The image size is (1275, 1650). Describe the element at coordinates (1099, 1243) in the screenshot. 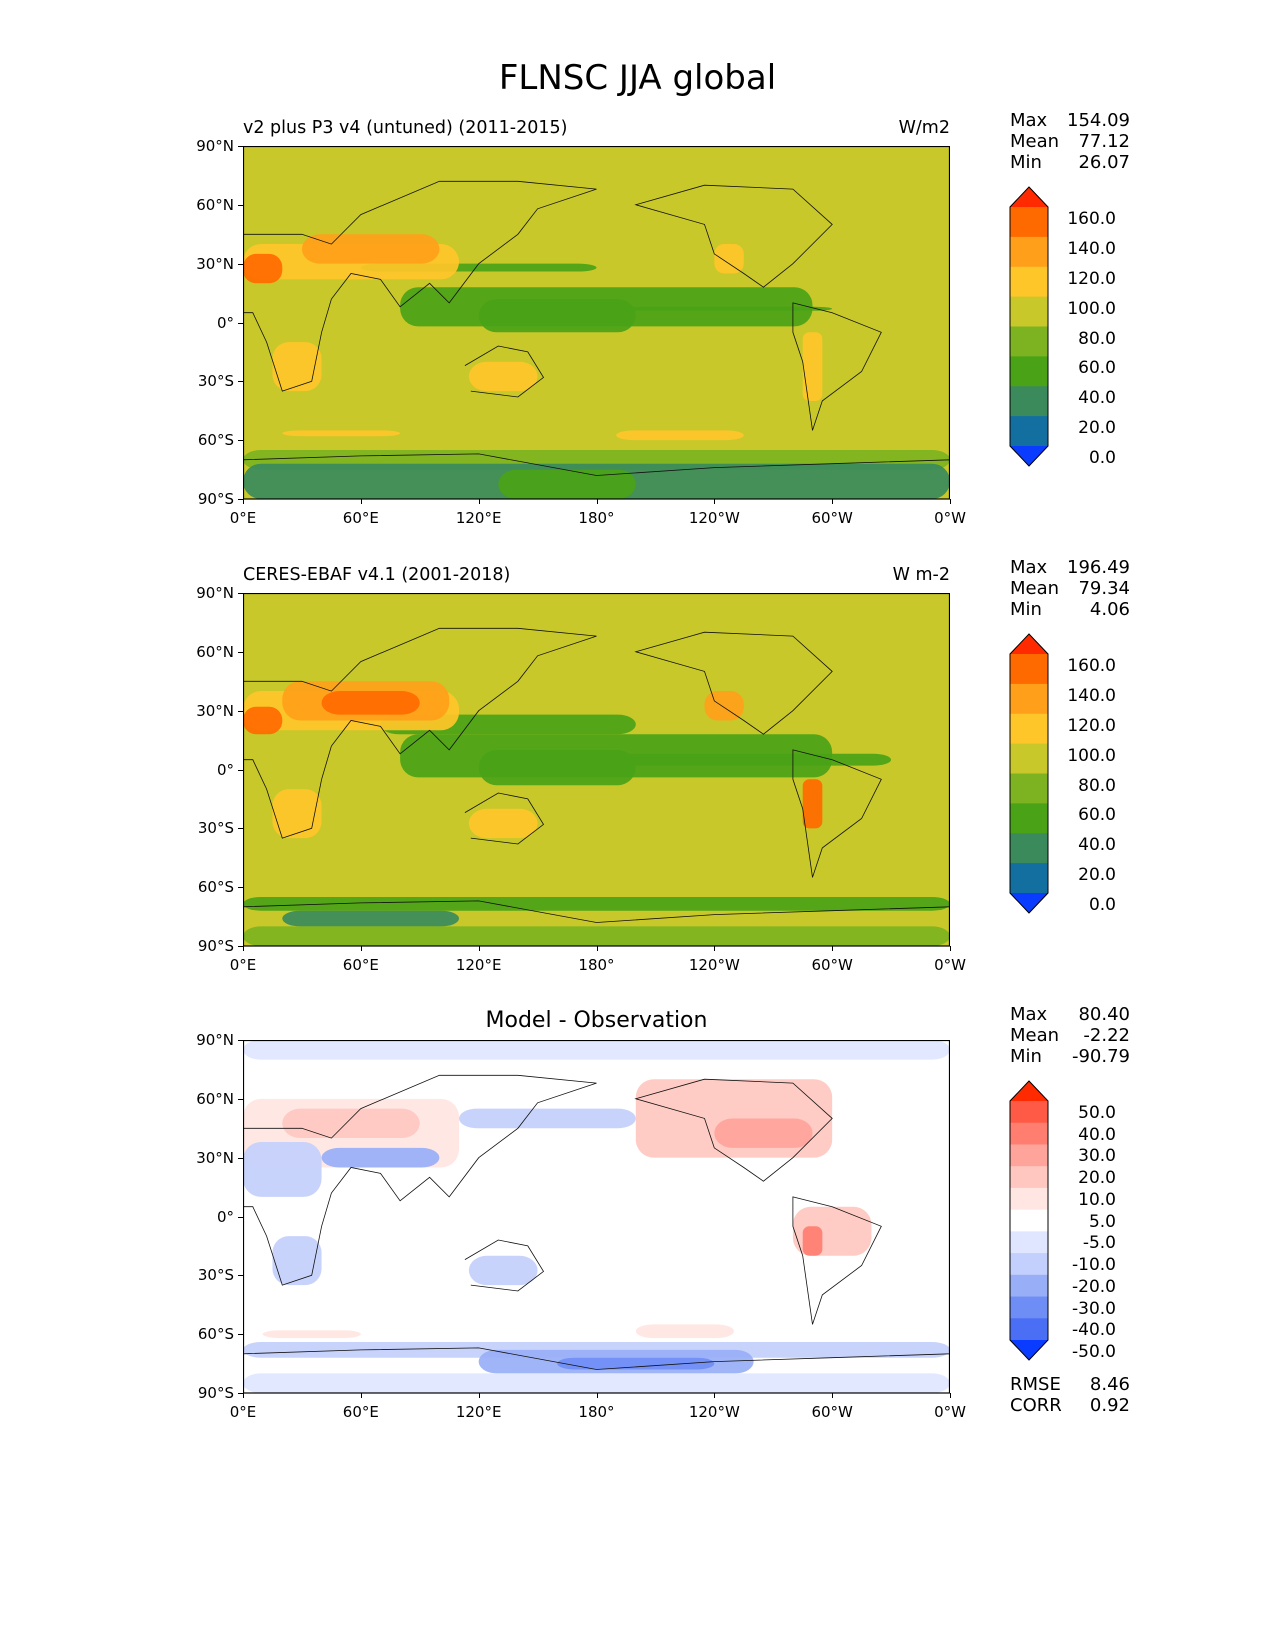

I see `colorbar-level-label: -5.0` at that location.